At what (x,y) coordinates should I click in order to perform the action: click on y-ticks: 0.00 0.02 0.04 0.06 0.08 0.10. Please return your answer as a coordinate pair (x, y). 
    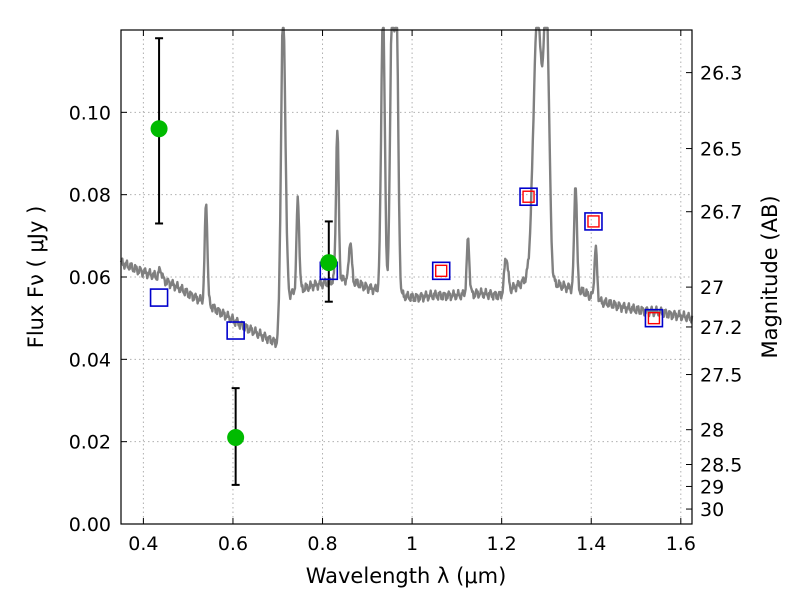
    Looking at the image, I should click on (98, 319).